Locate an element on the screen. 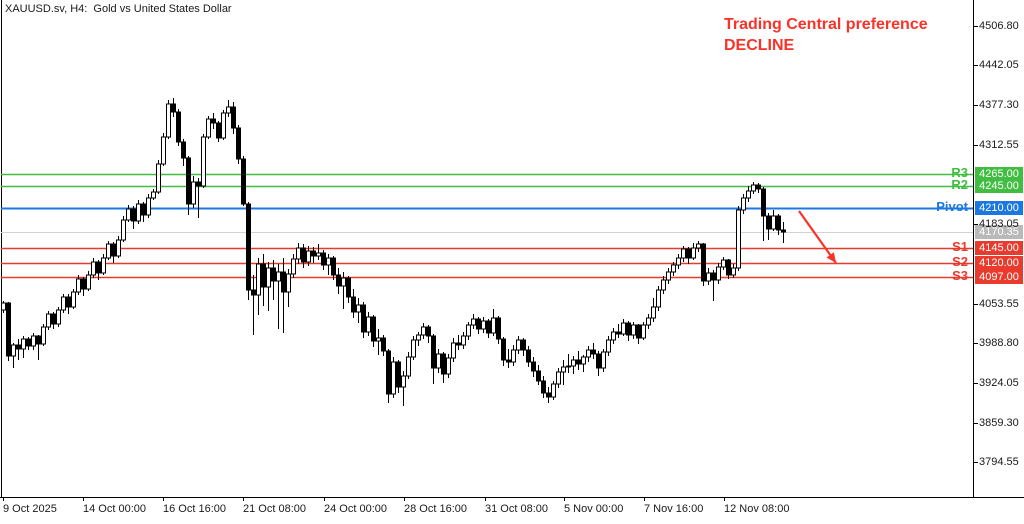  time-tick-label: 9 Oct 2025 is located at coordinates (30, 509).